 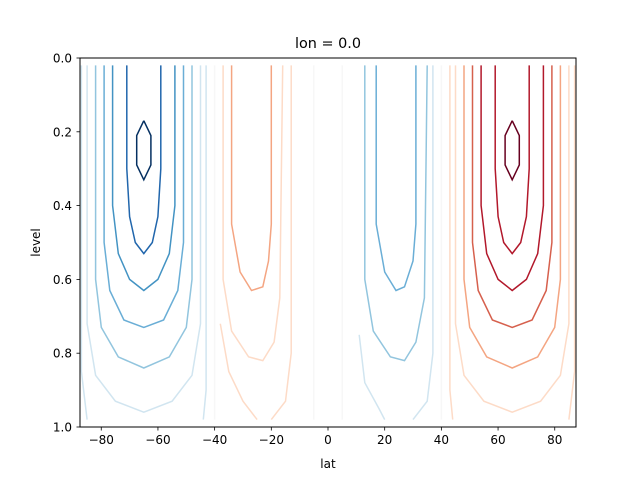 What do you see at coordinates (238, 372) in the screenshot?
I see `contour-line-pos-la` at bounding box center [238, 372].